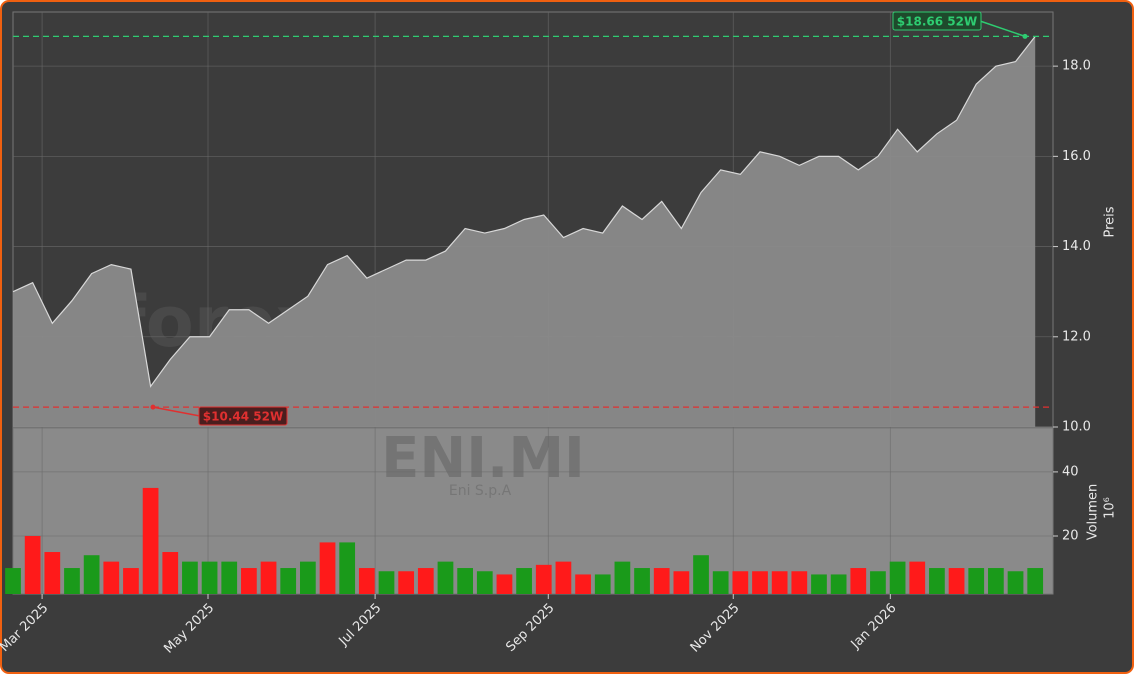  I want to click on y-tick-label: 10.0, so click(1076, 427).